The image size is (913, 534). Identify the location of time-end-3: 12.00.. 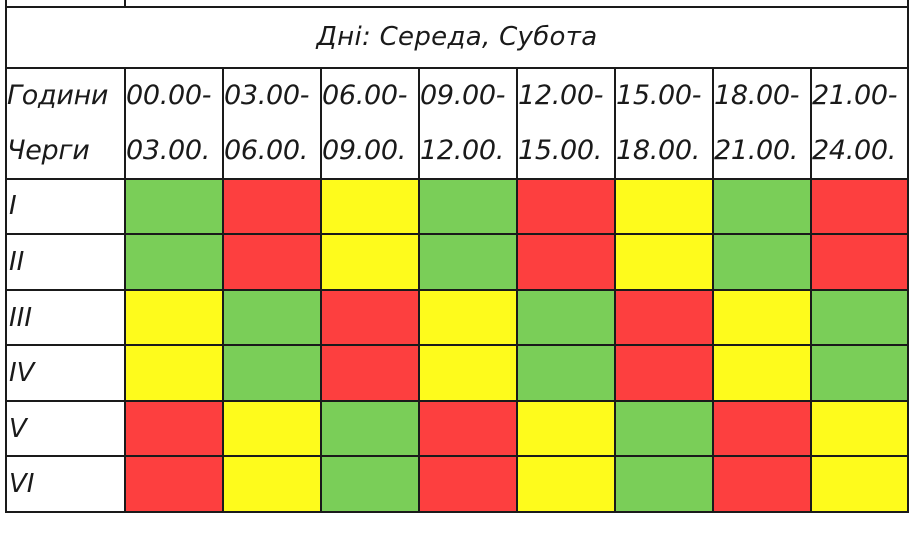
(468, 151).